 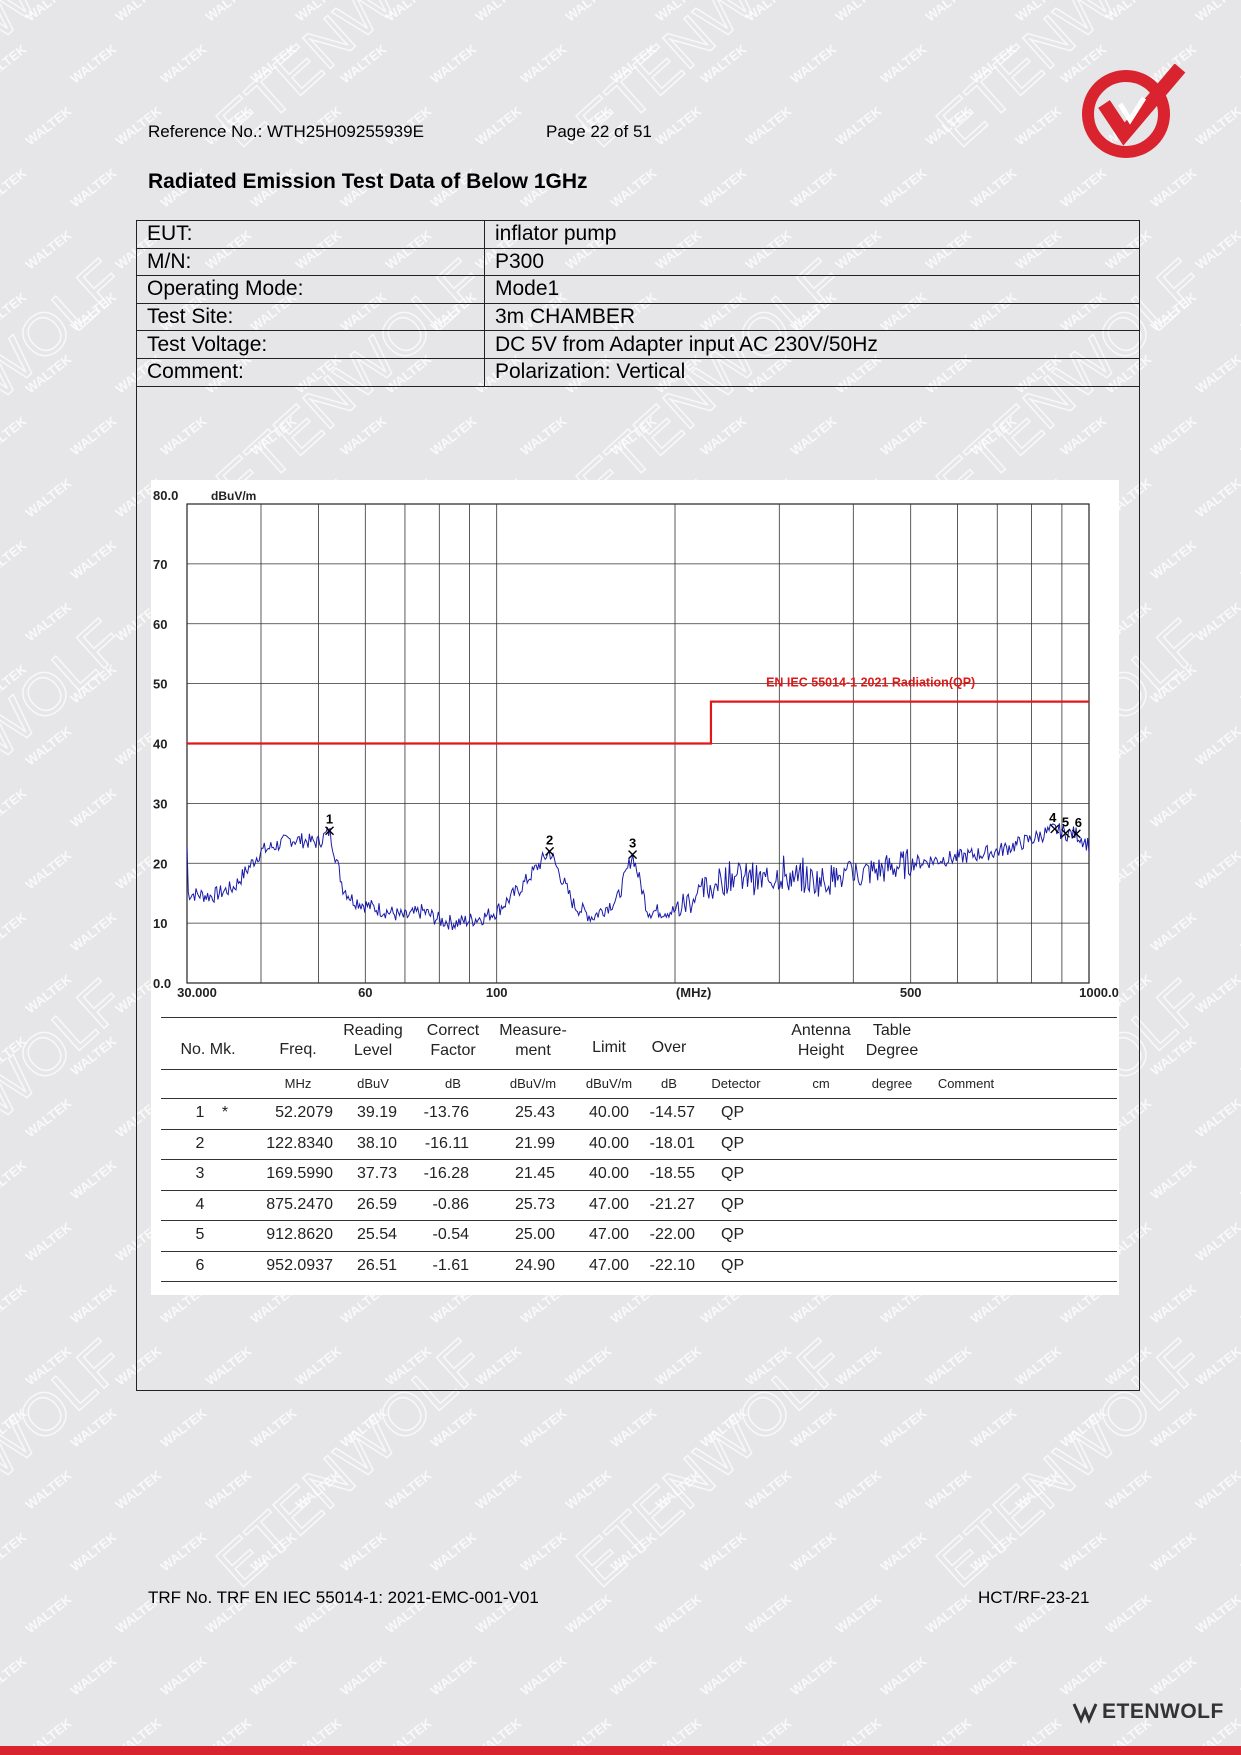 What do you see at coordinates (310, 262) in the screenshot?
I see `info-key: M/N:` at bounding box center [310, 262].